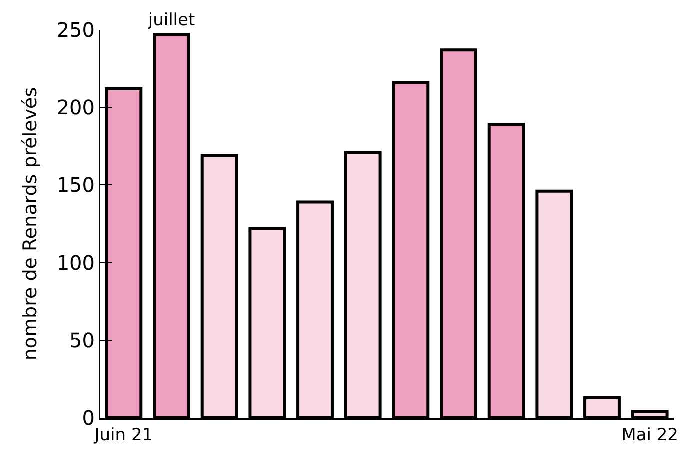 The width and height of the screenshot is (692, 452). Describe the element at coordinates (88, 418) in the screenshot. I see `y-tick-label: 0` at that location.